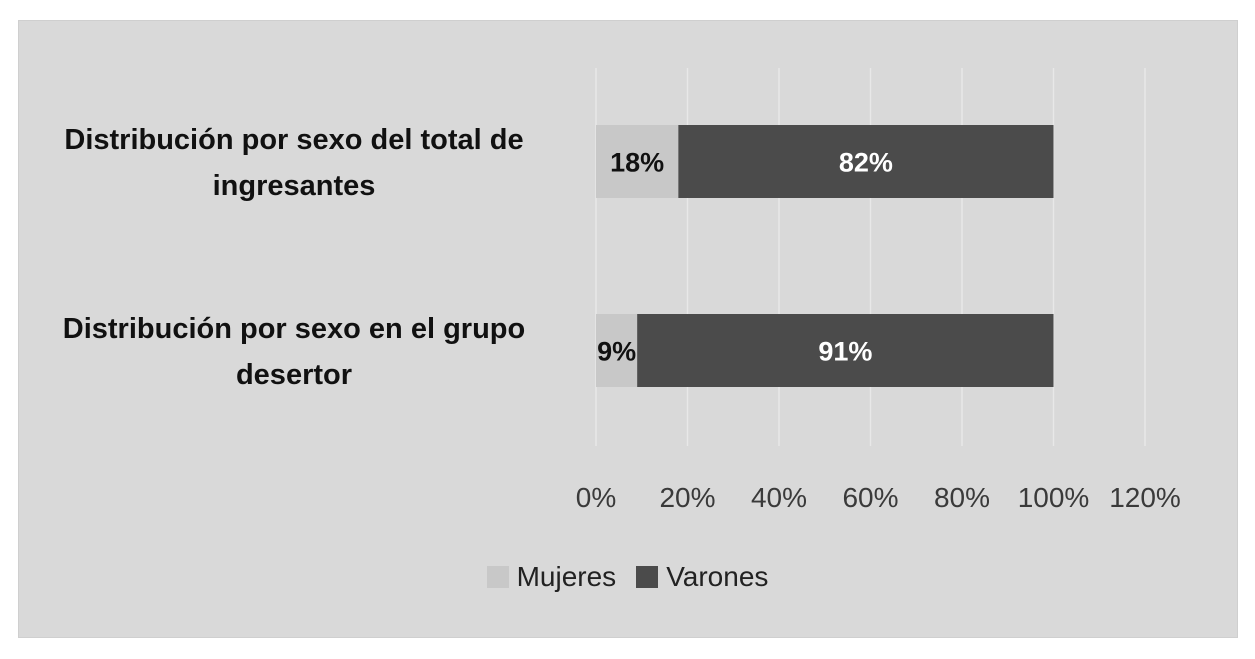 The height and width of the screenshot is (659, 1255). Describe the element at coordinates (596, 497) in the screenshot. I see `x-tick-label: 0%` at that location.